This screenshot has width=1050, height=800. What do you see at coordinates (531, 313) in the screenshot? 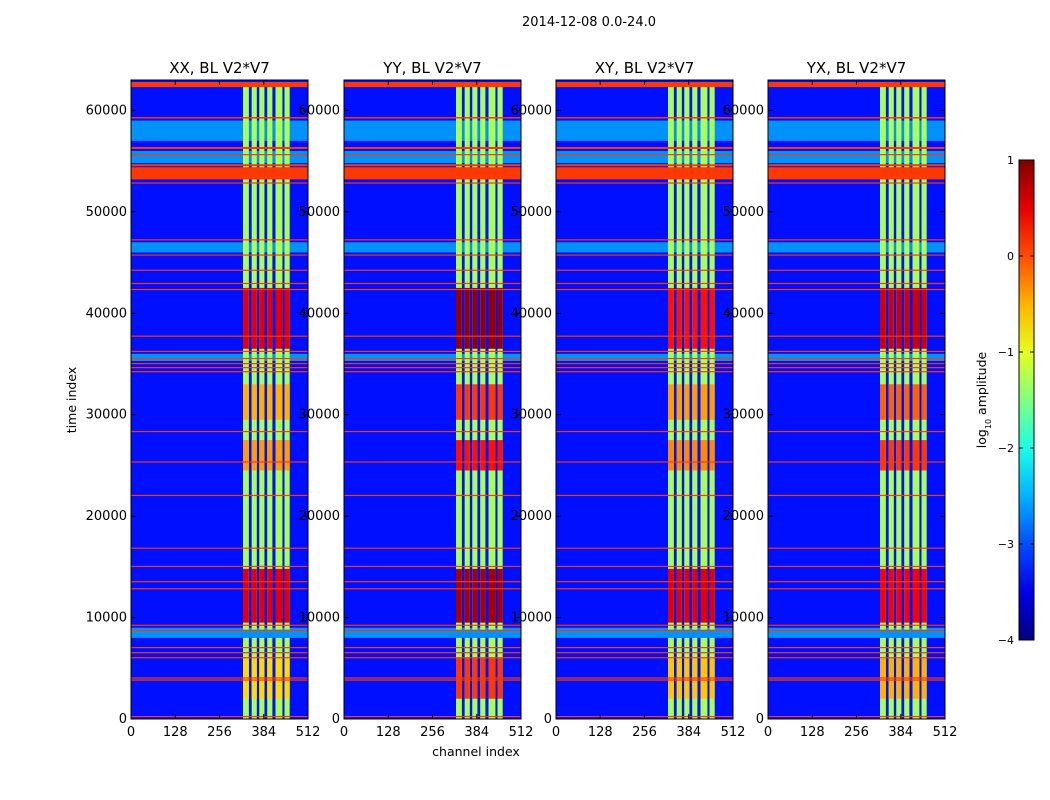
I see `y-tick-label: 40000` at bounding box center [531, 313].